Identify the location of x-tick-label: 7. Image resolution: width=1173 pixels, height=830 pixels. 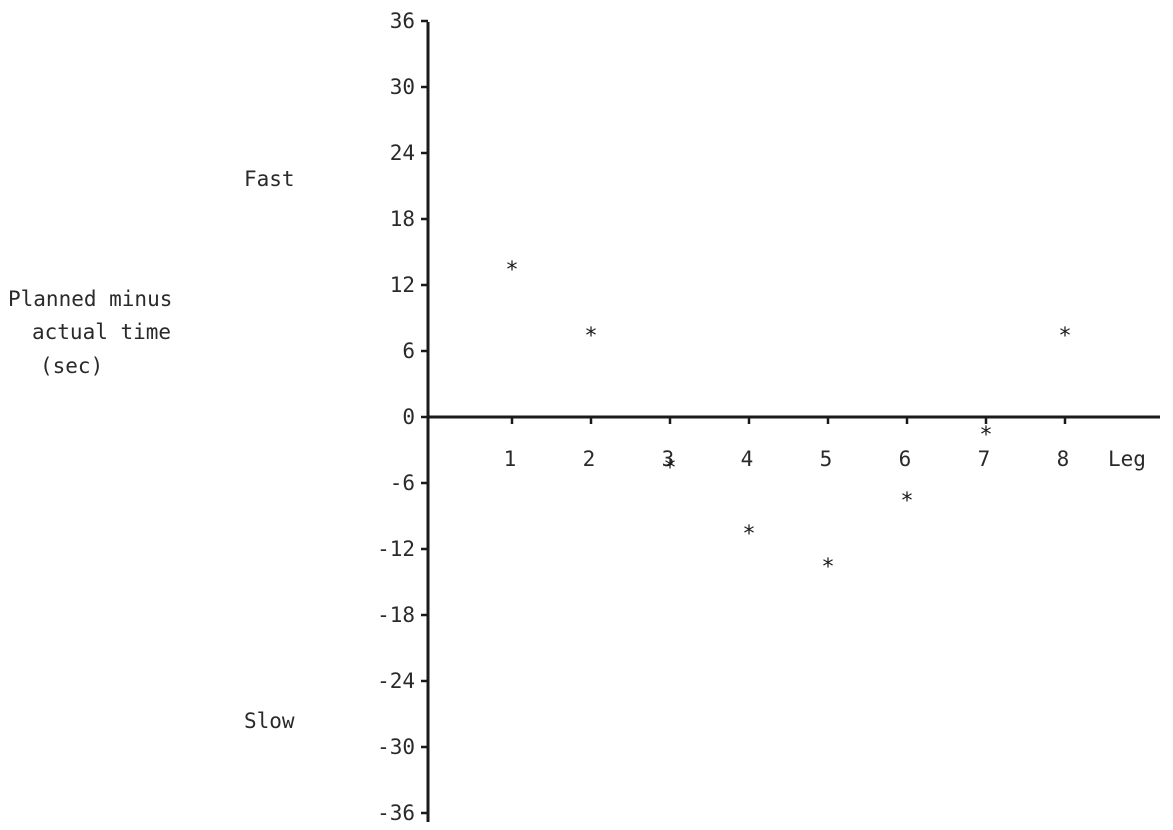
(984, 459).